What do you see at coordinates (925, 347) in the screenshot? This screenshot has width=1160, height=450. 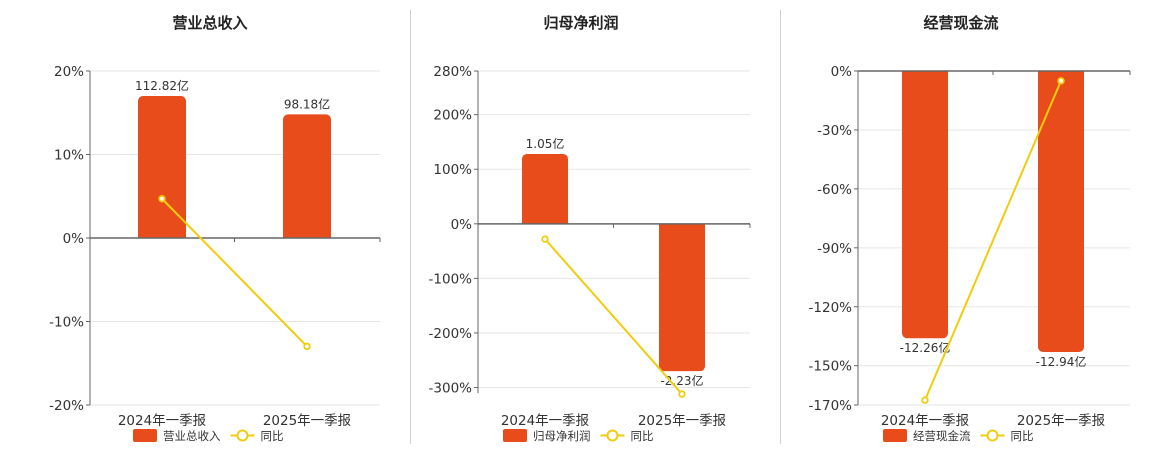 I see `bar-data-label: -12.26亿` at bounding box center [925, 347].